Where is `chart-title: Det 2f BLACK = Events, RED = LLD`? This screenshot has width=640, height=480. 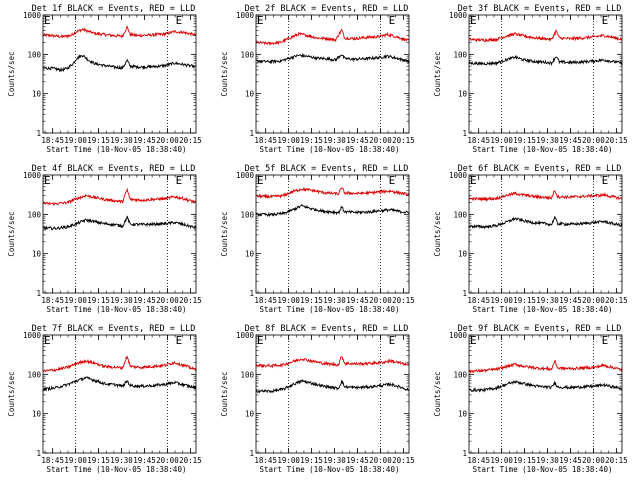 chart-title: Det 2f BLACK = Events, RED = LLD is located at coordinates (327, 9).